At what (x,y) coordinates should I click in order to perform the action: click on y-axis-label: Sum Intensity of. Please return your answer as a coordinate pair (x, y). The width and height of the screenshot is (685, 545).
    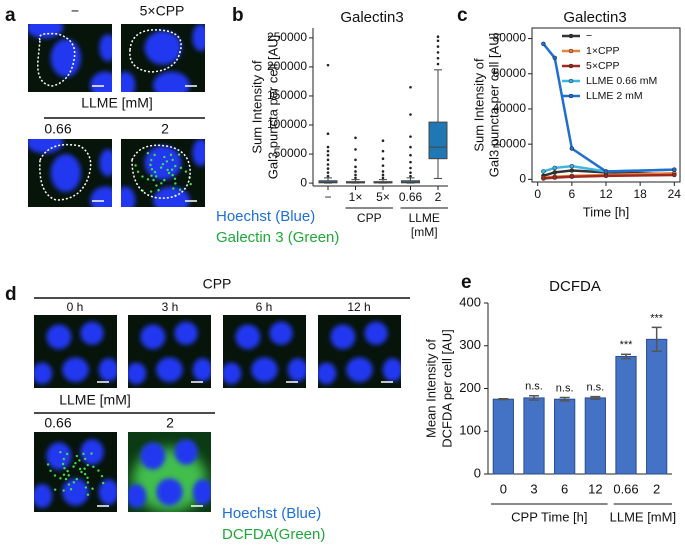
    Looking at the image, I should click on (256, 107).